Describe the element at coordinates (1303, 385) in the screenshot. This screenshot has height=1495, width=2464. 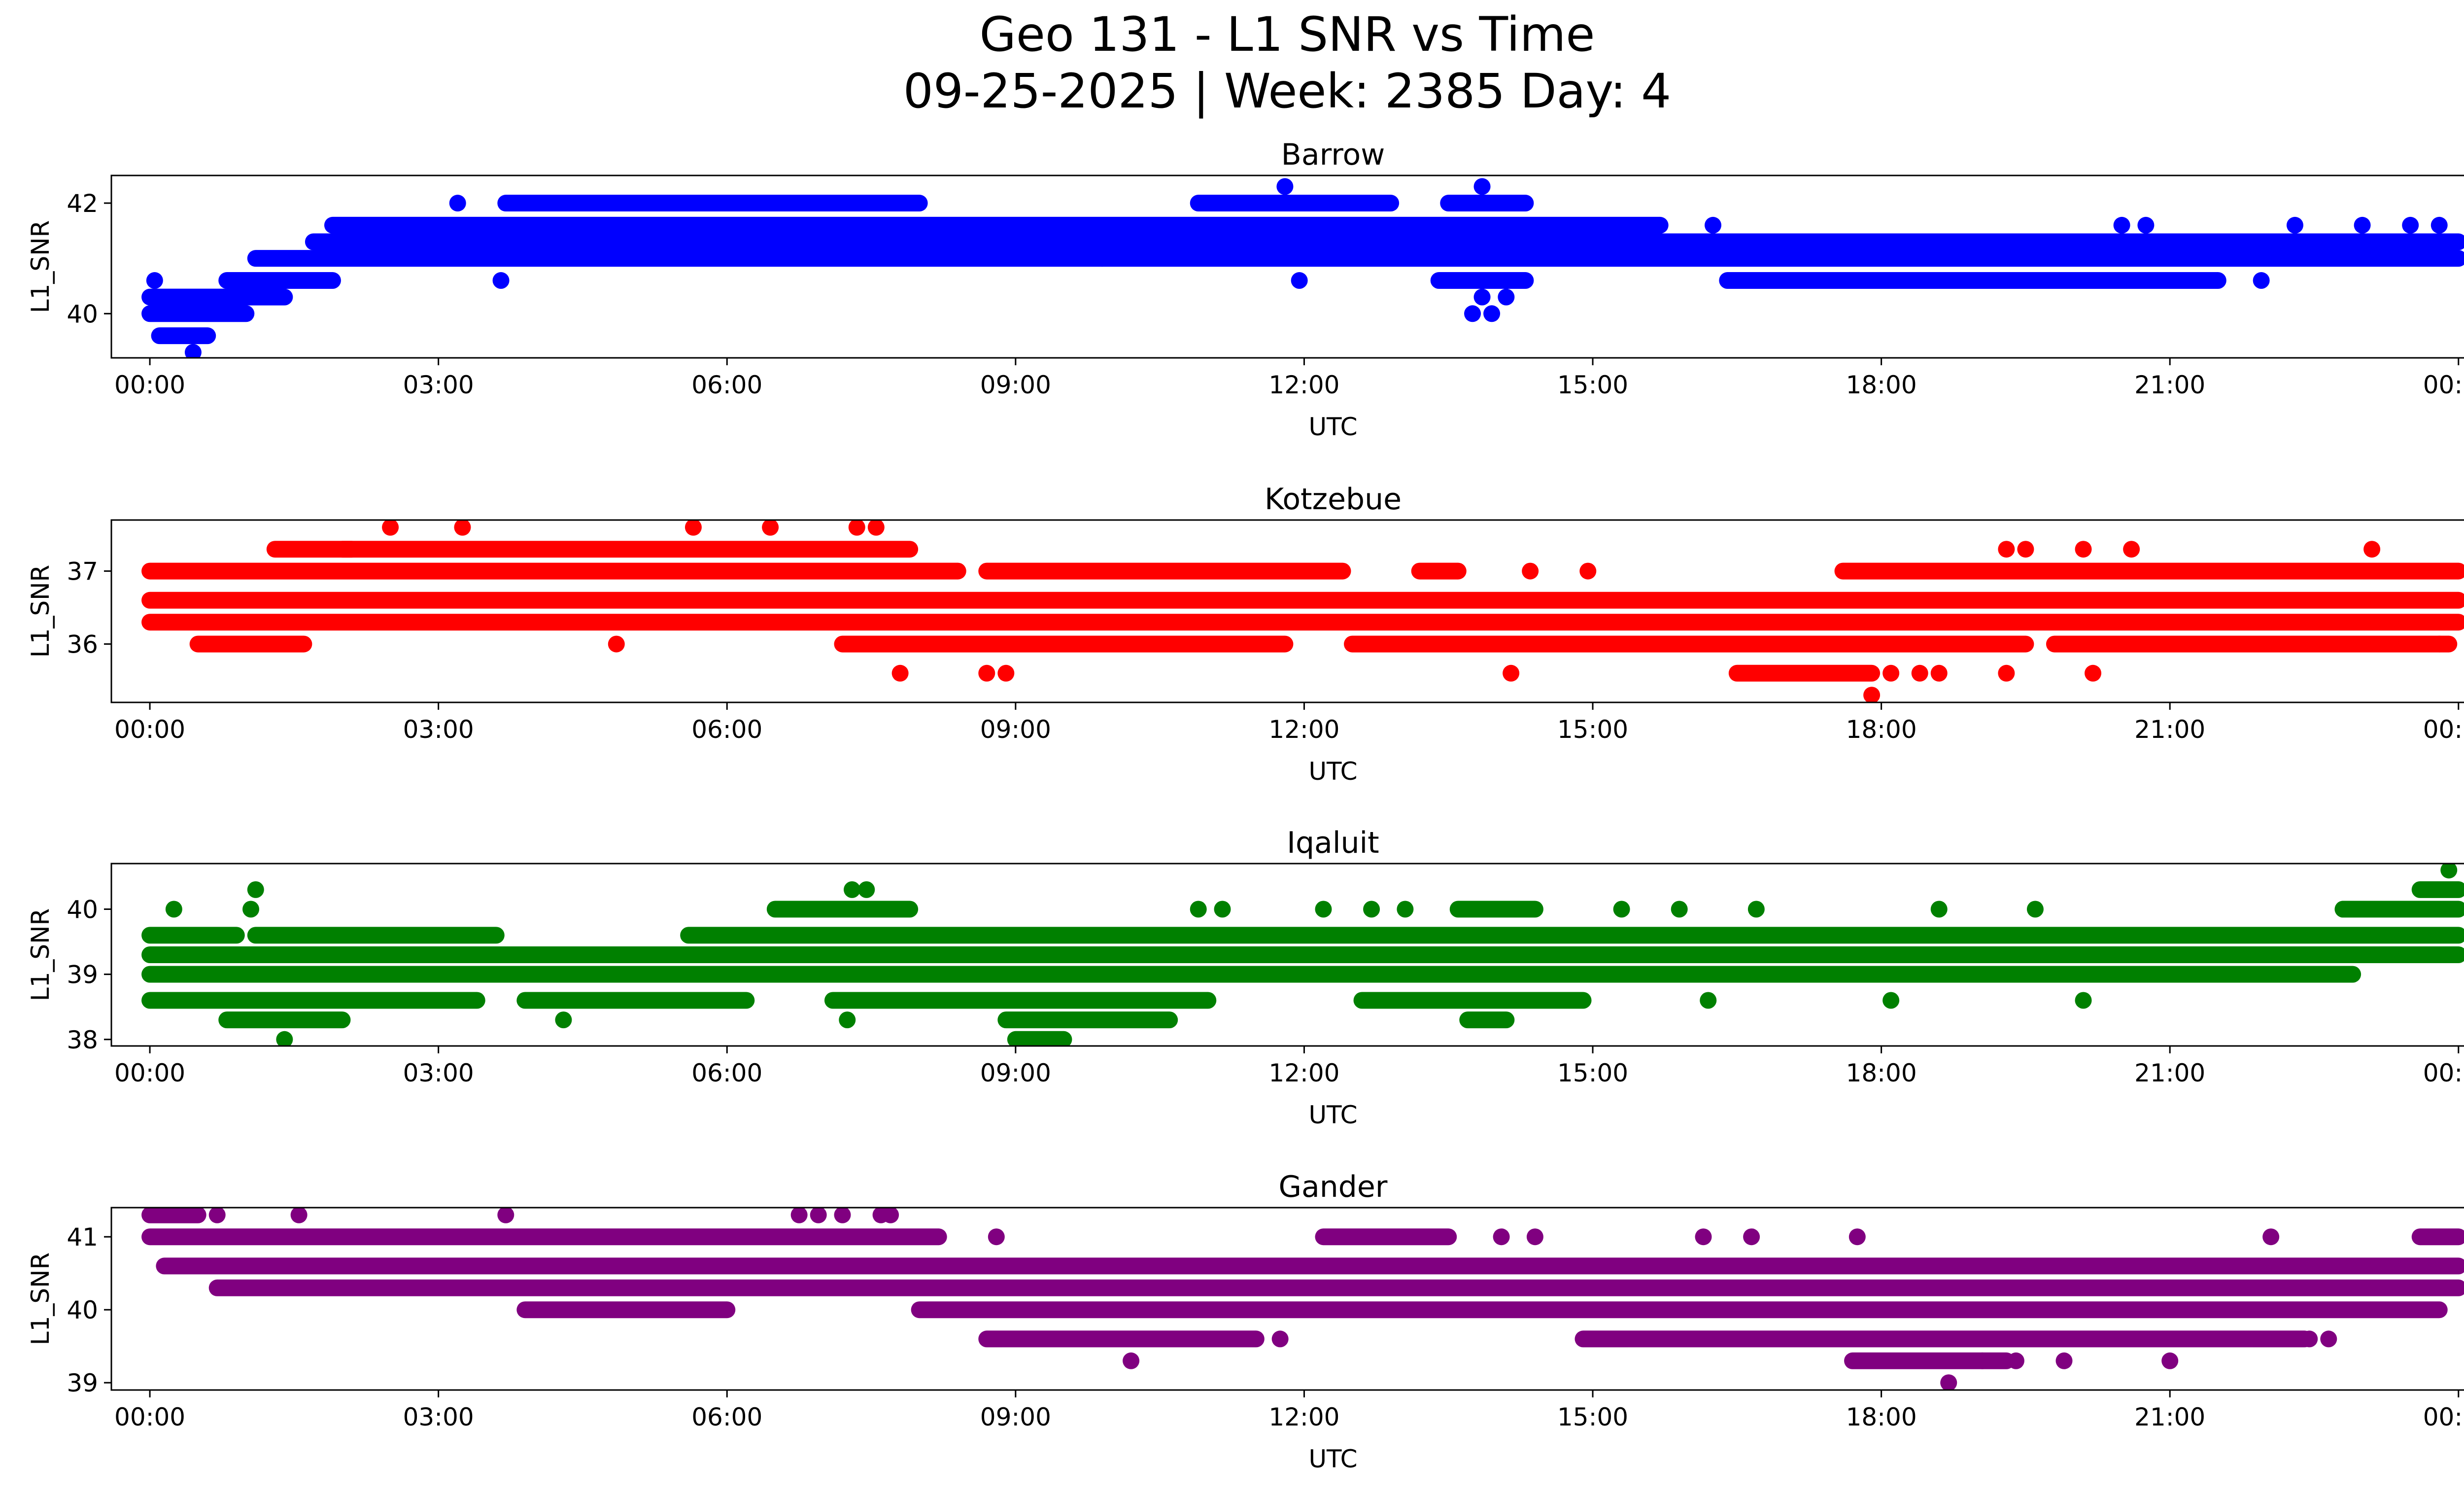
I see `x-tick-label-barrow-4: 12:00` at that location.